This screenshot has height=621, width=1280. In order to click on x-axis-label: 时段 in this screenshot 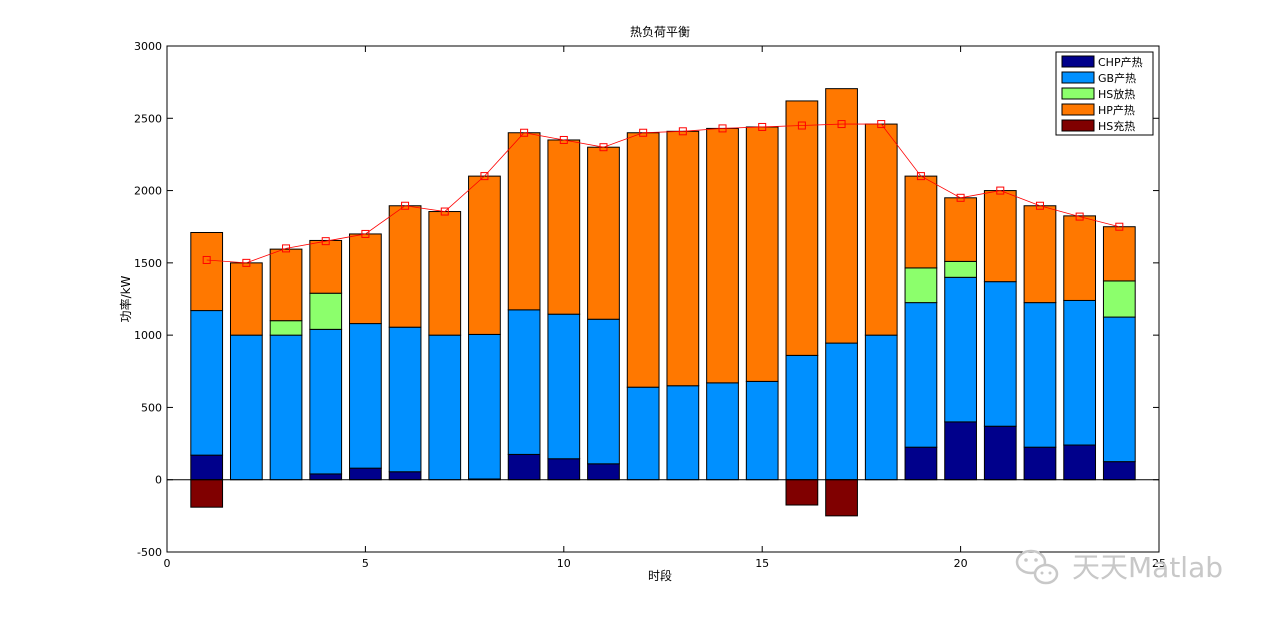, I will do `click(660, 575)`.